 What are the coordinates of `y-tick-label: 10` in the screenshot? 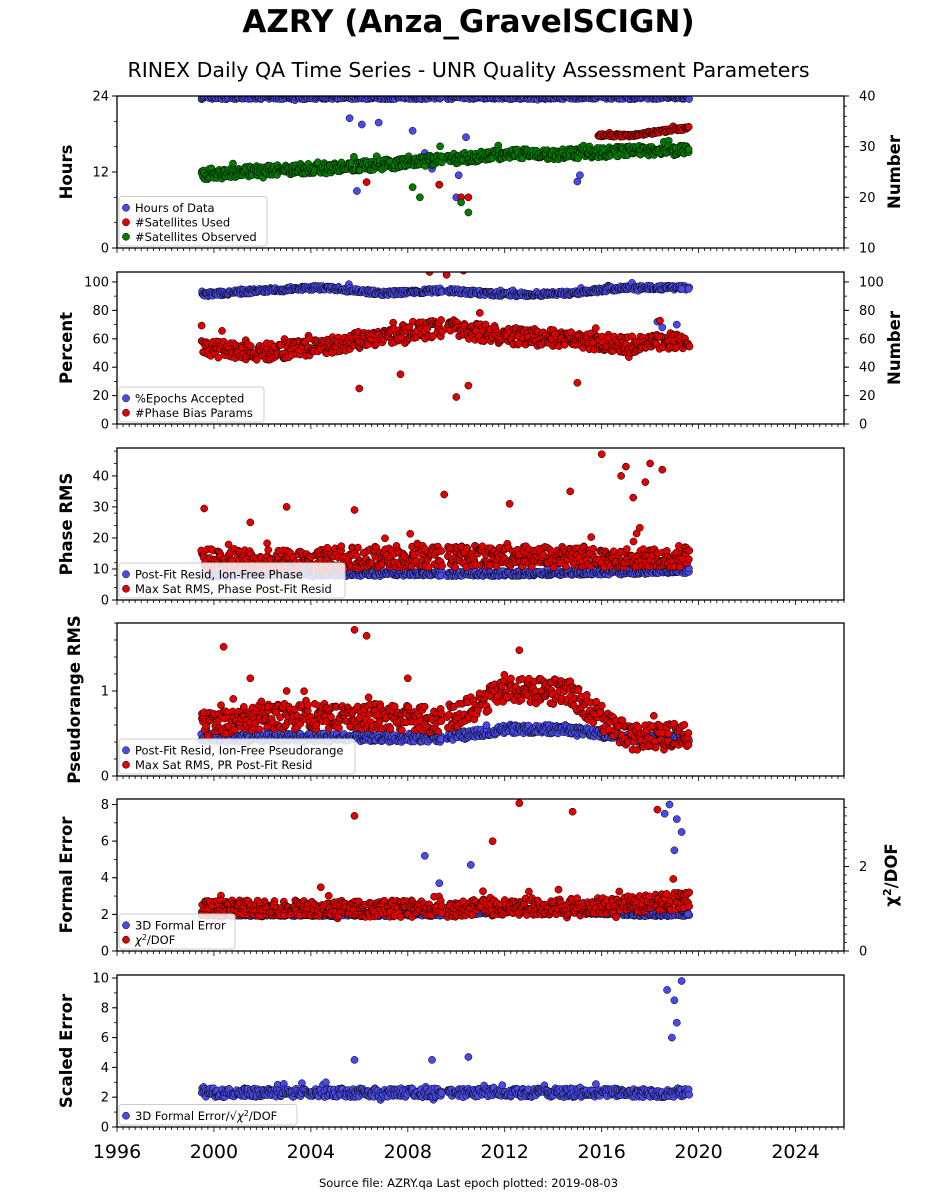 It's located at (100, 569).